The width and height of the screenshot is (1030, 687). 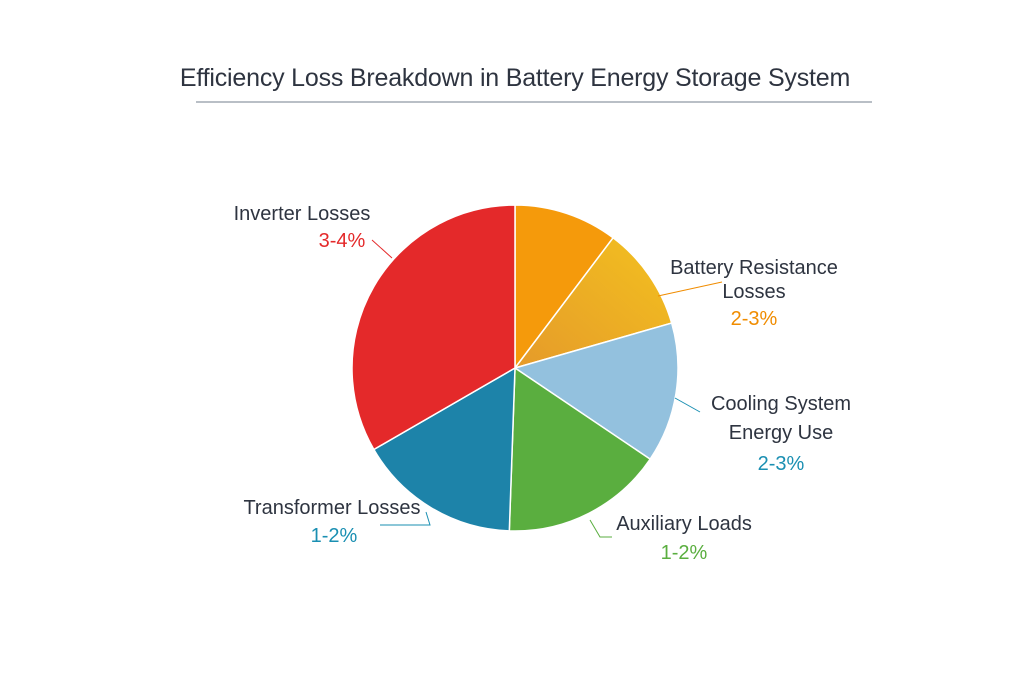 What do you see at coordinates (754, 268) in the screenshot?
I see `label-battery-resistance-losses-line1: Battery Resistance` at bounding box center [754, 268].